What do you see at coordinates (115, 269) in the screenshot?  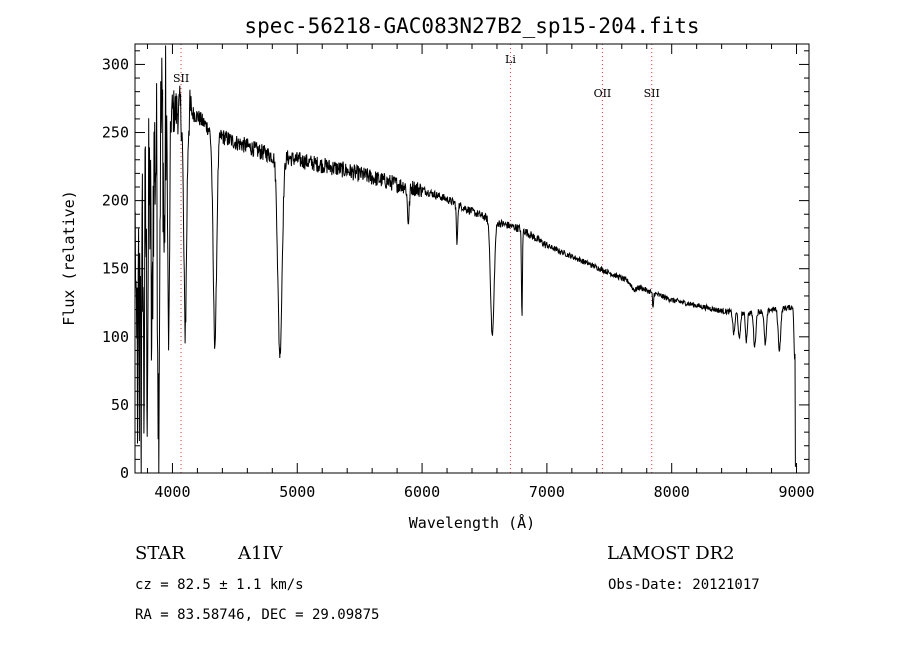 I see `y-tick-label: 150` at bounding box center [115, 269].